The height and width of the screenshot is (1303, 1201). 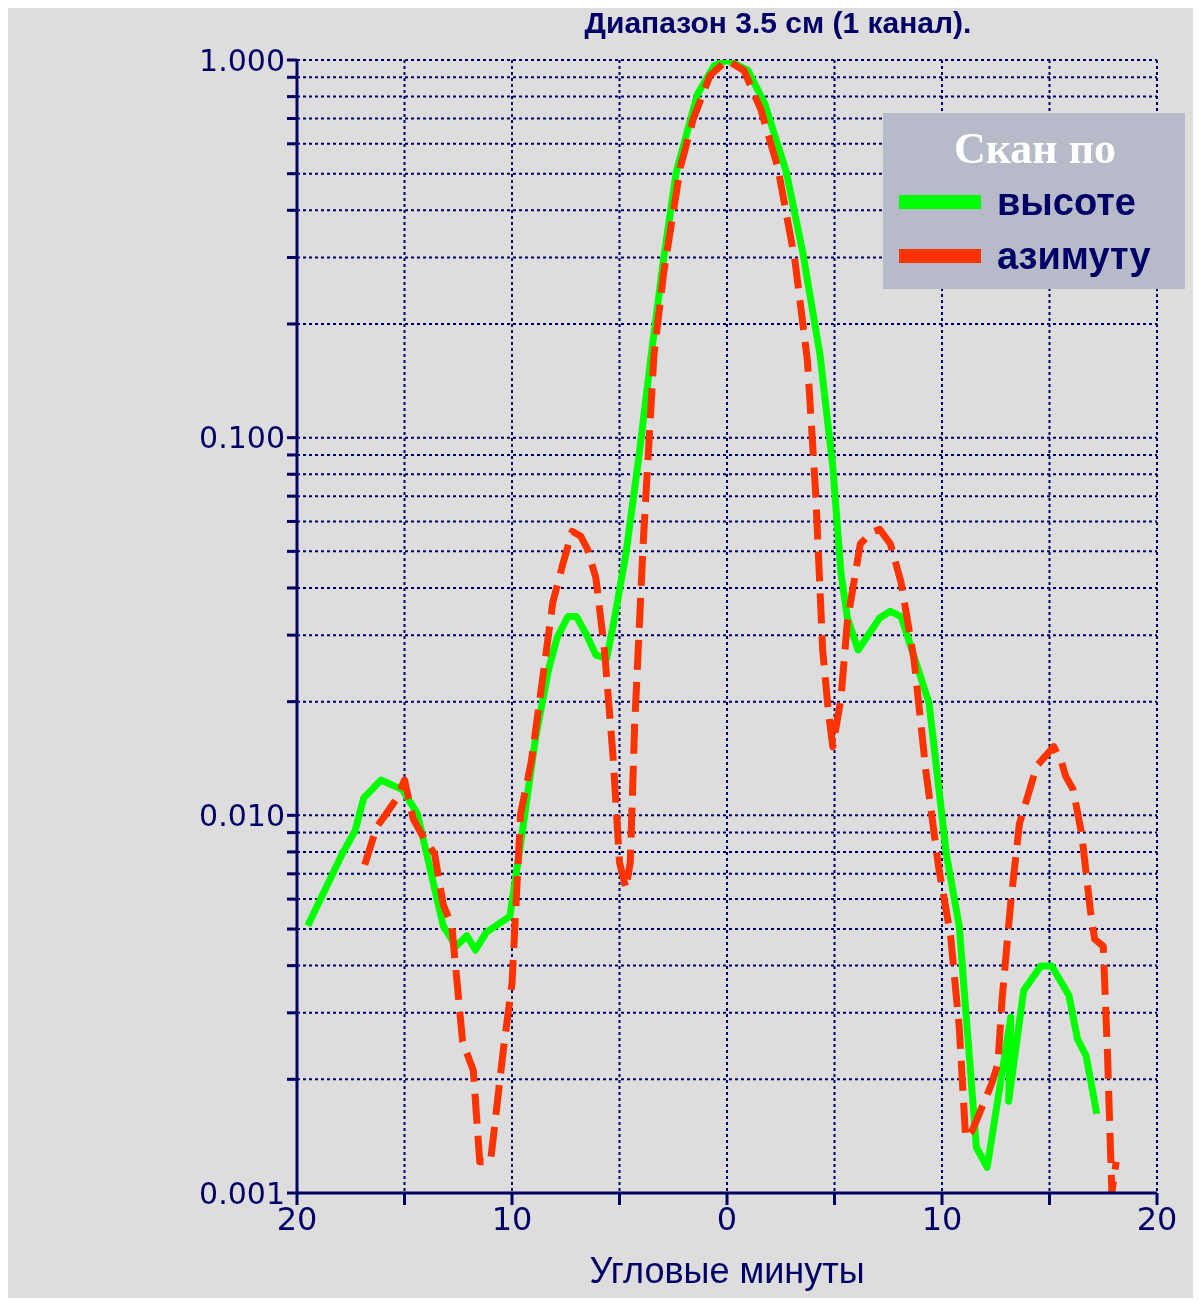 What do you see at coordinates (242, 438) in the screenshot?
I see `y-tick-label: 0.100` at bounding box center [242, 438].